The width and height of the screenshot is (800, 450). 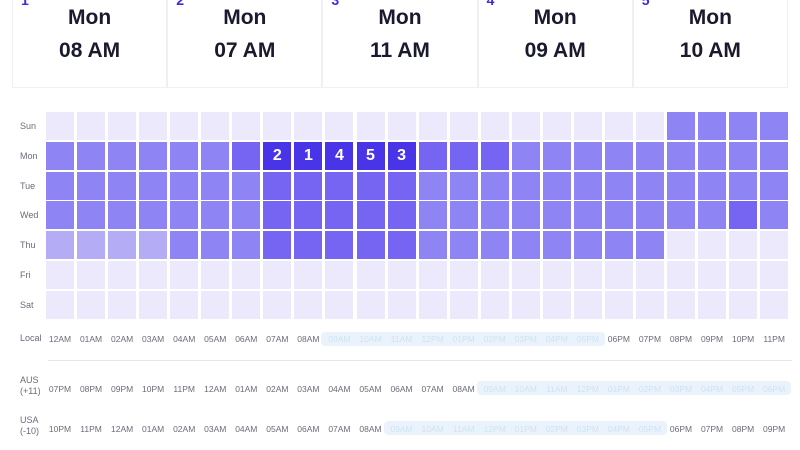 I want to click on heatmap-cell: 5, so click(x=370, y=155).